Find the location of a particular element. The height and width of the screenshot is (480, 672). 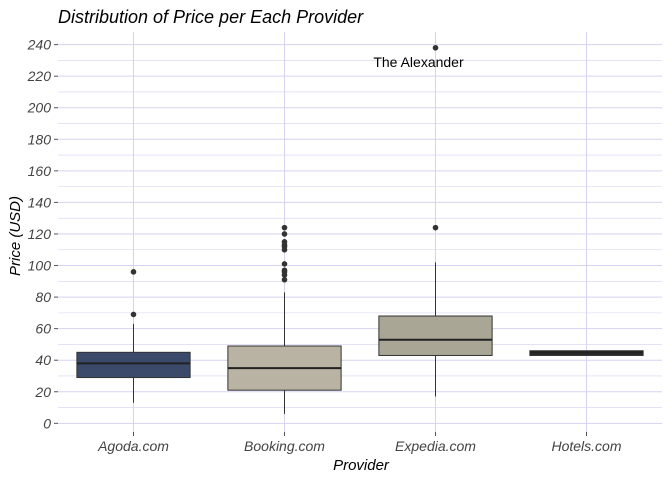

y-tick-label: 140 is located at coordinates (40, 202).